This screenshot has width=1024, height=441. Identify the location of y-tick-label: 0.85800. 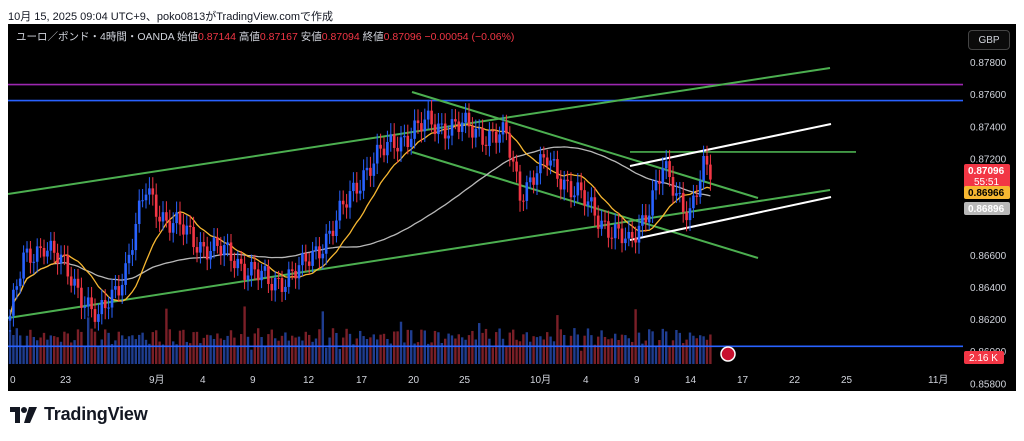
(988, 384).